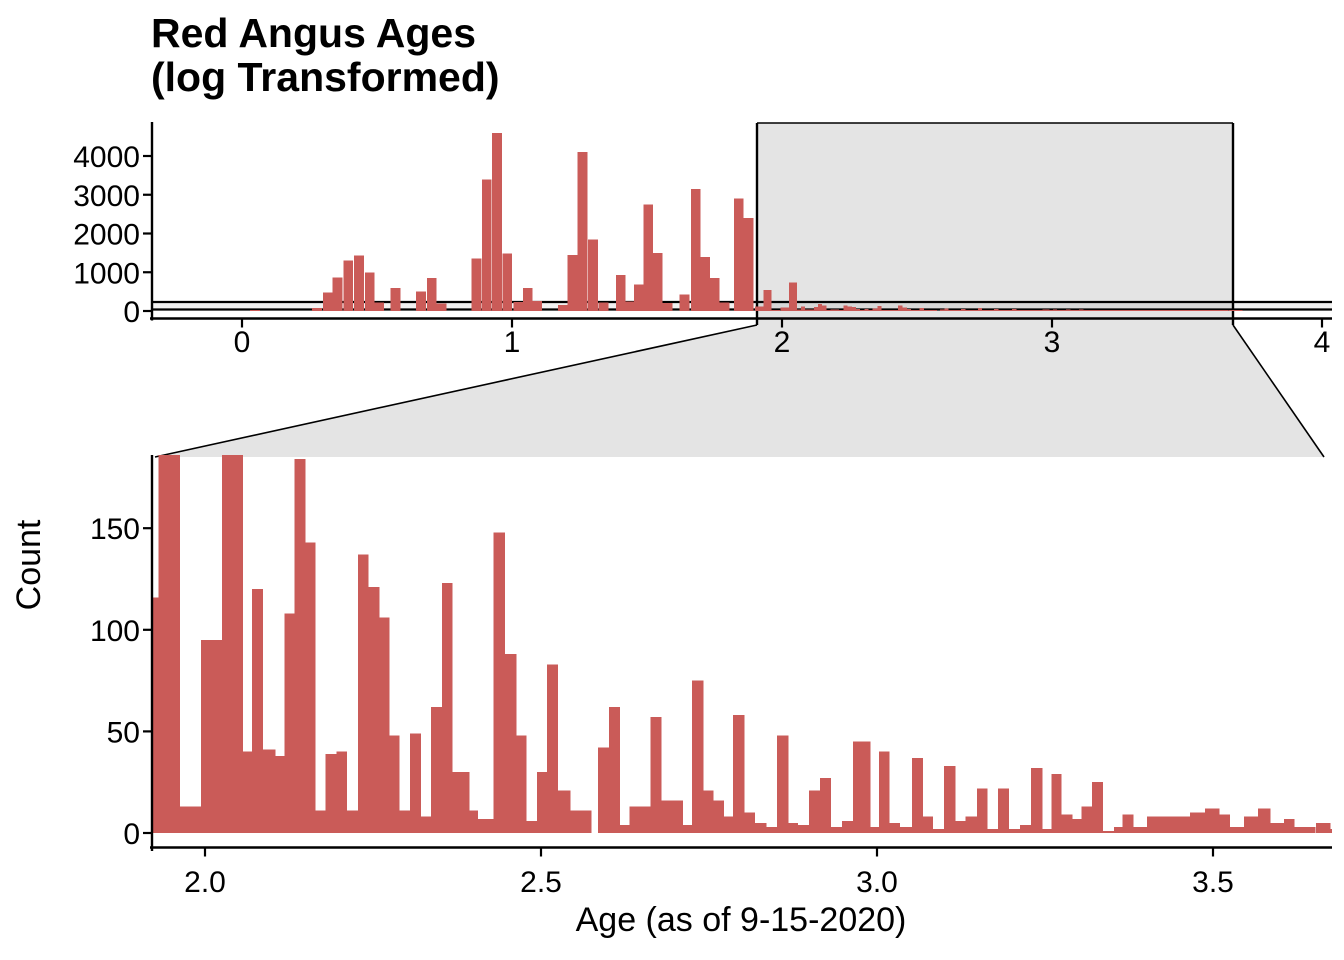  Describe the element at coordinates (1213, 882) in the screenshot. I see `x-tick-label: 3.5` at that location.